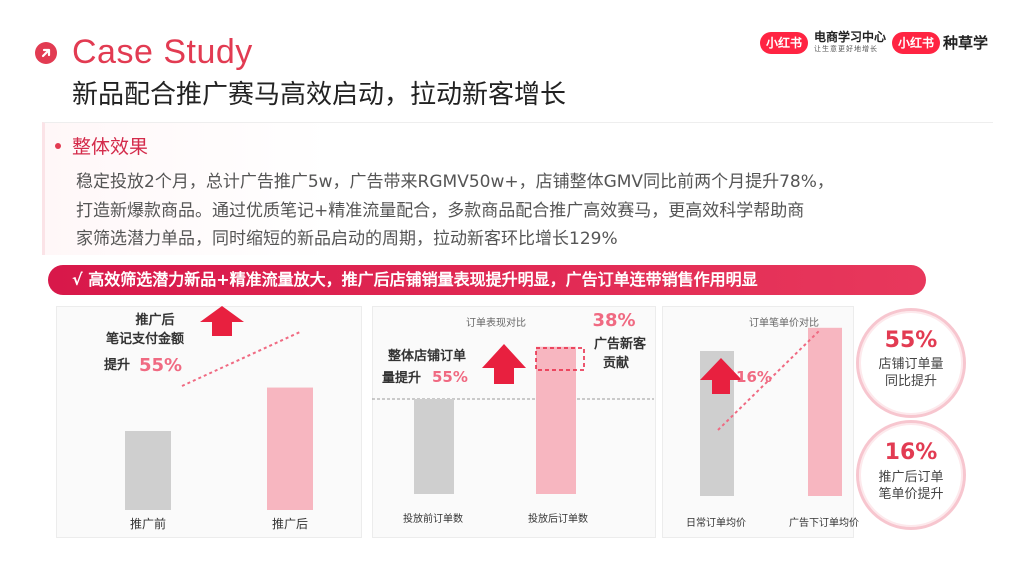 This screenshot has height=576, width=1024. Describe the element at coordinates (966, 43) in the screenshot. I see `zhongcao-logo-text: 种草学` at that location.